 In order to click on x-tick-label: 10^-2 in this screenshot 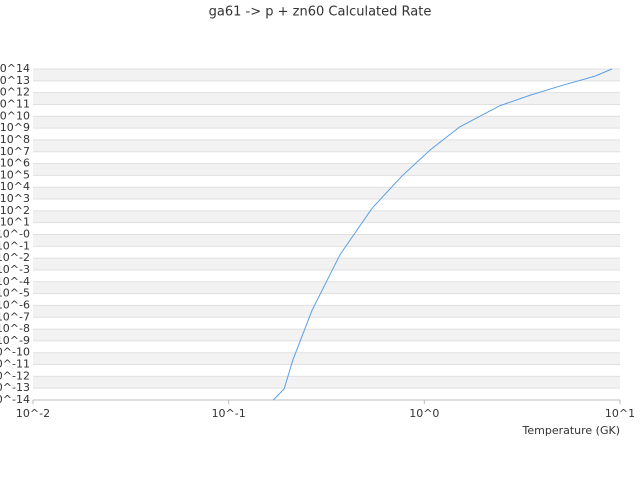, I will do `click(33, 413)`.